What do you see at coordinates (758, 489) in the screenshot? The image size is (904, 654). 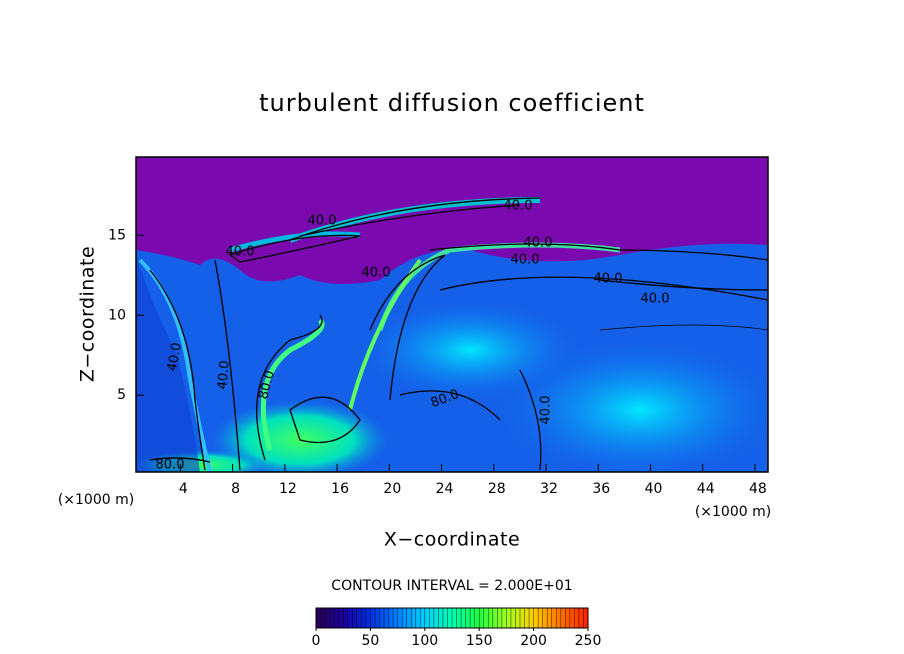 I see `x-tick-label: 48` at bounding box center [758, 489].